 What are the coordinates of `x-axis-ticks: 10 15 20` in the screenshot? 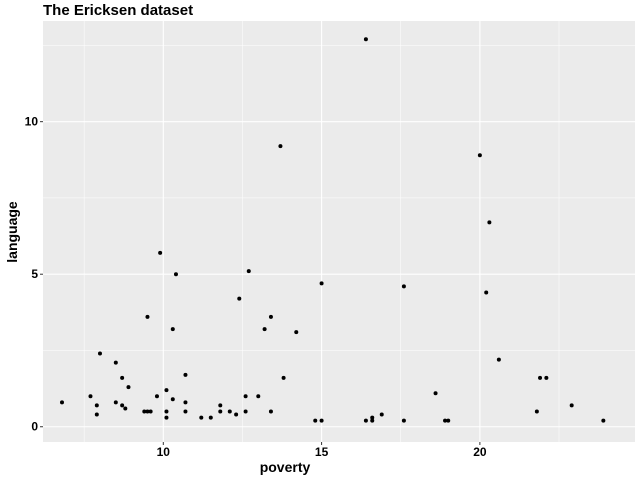 It's located at (322, 450).